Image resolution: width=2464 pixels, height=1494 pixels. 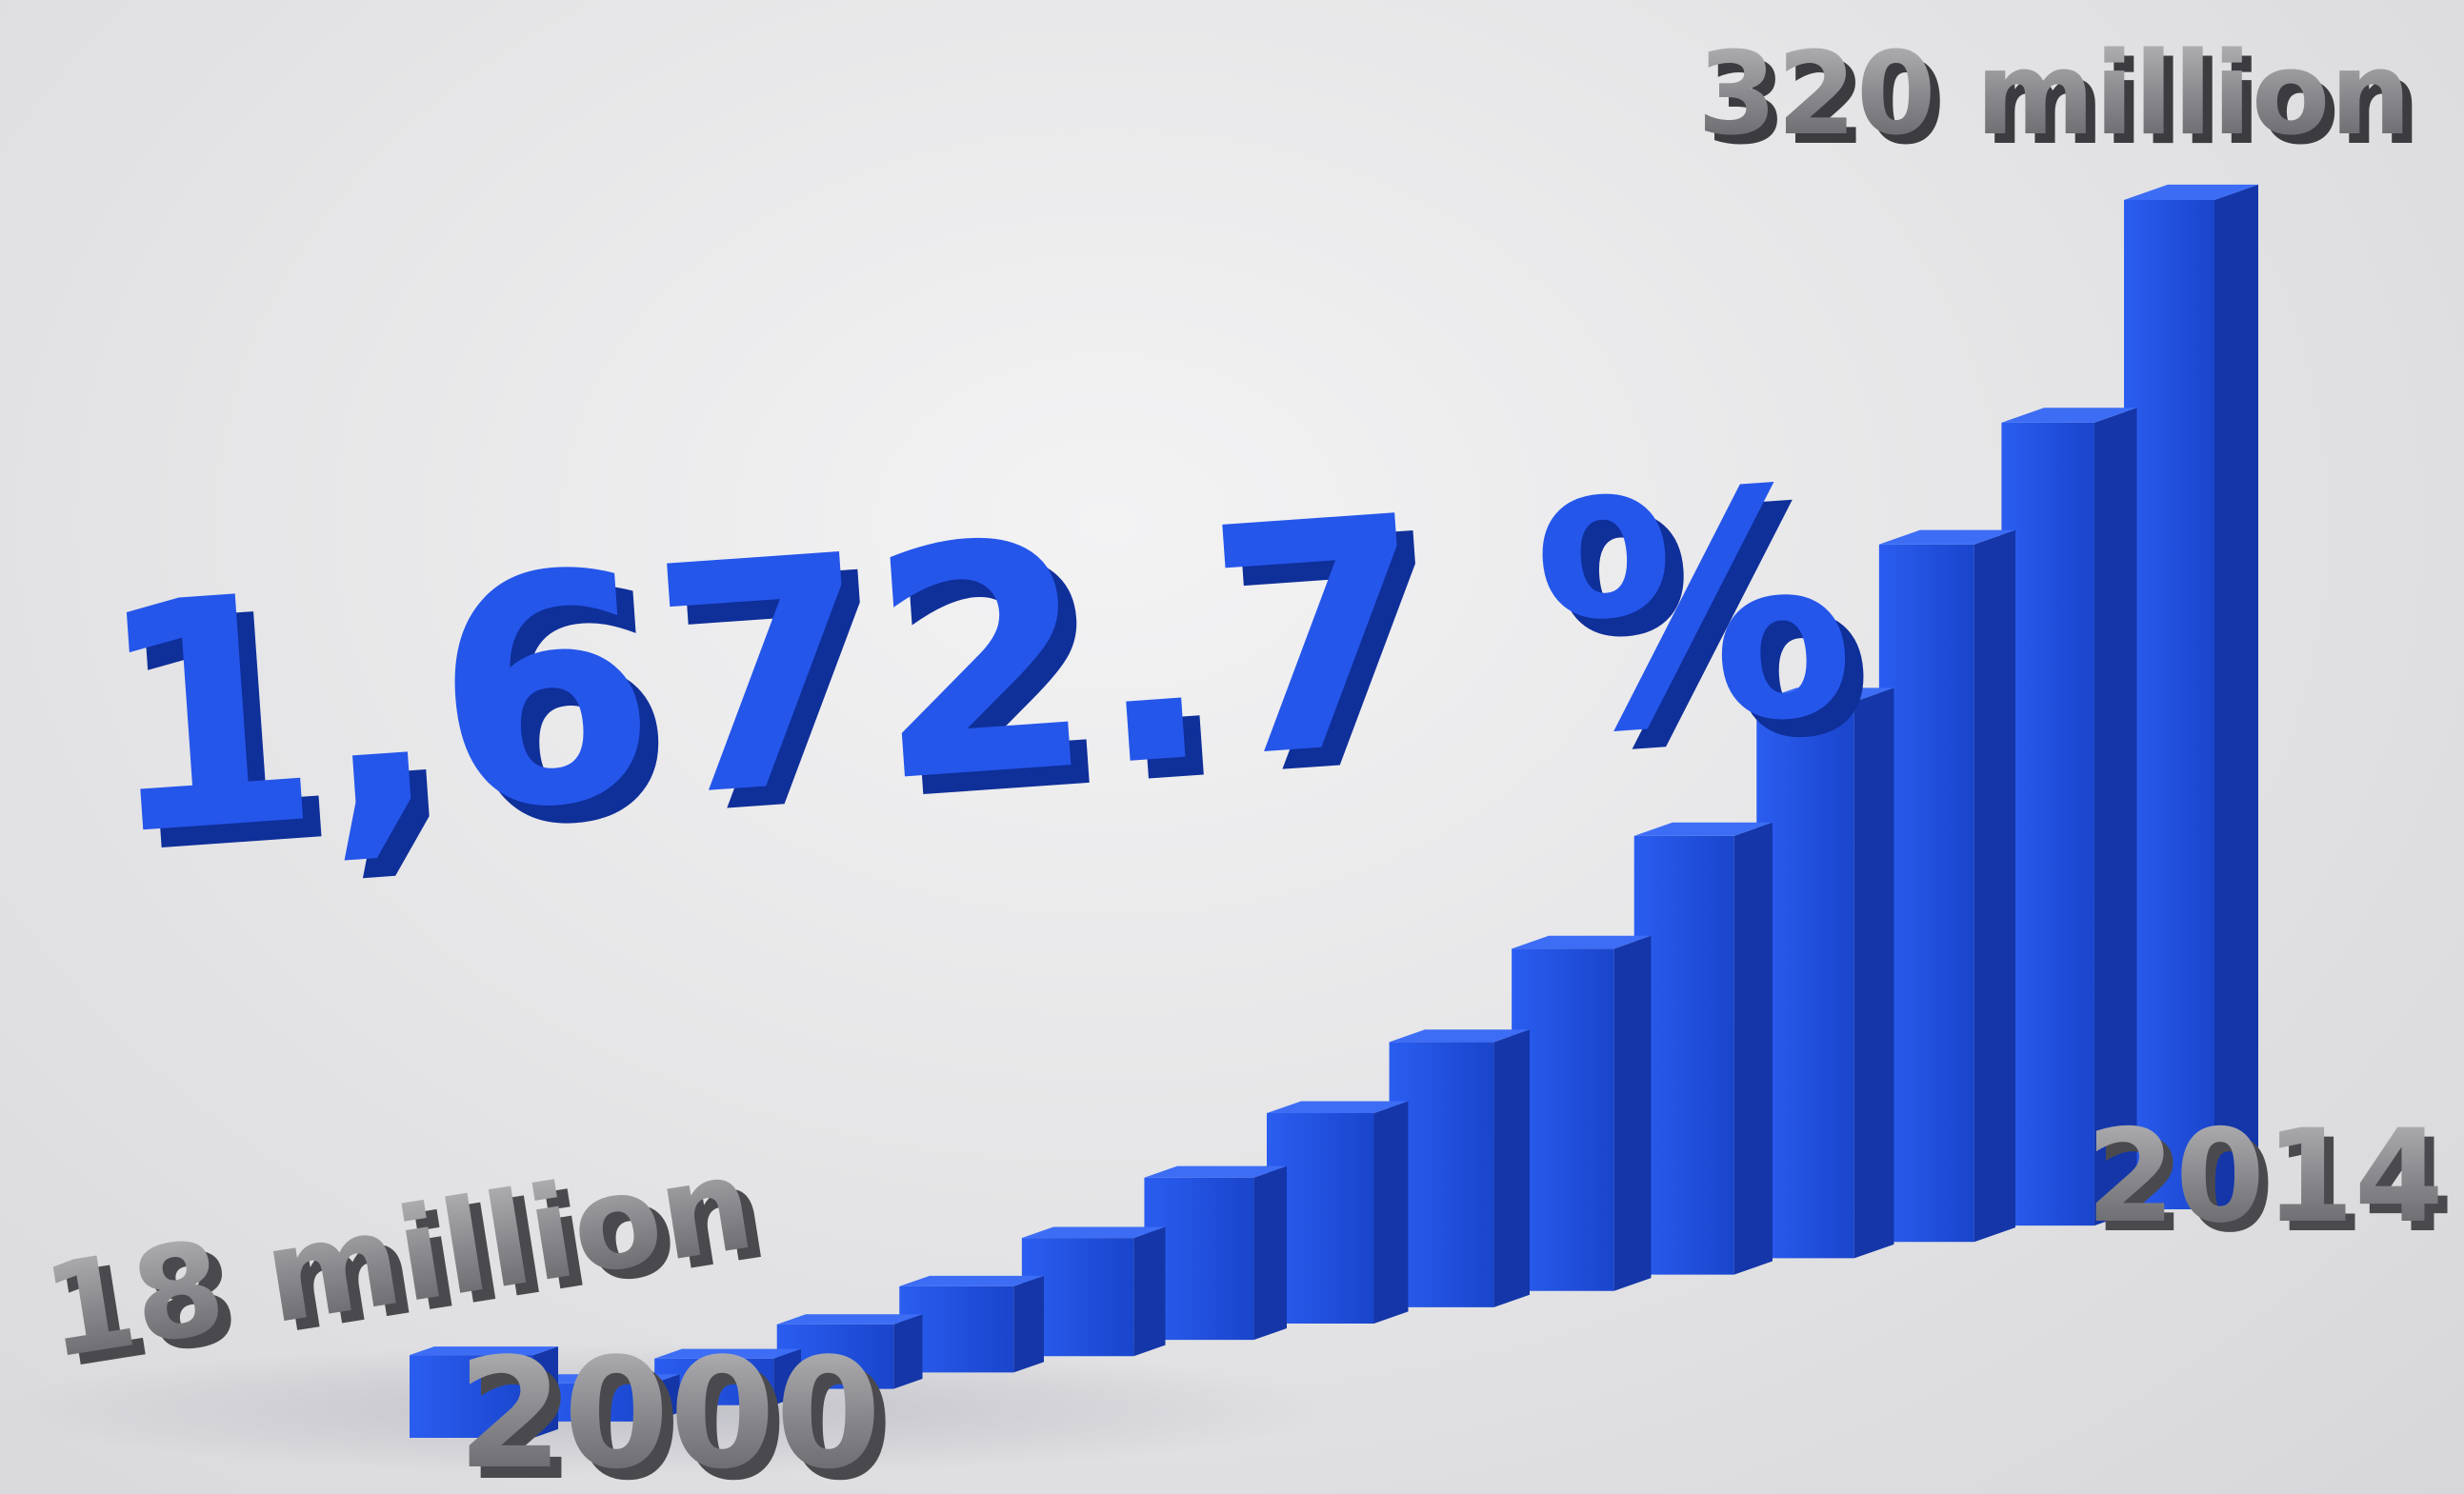 I want to click on bar-2010, so click(x=1703, y=1048).